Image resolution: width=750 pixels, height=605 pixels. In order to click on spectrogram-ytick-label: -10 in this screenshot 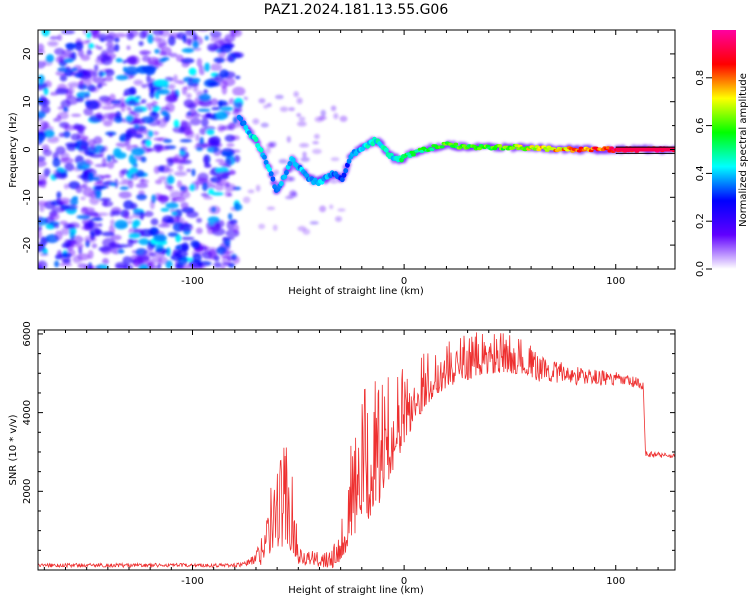, I will do `click(27, 197)`.